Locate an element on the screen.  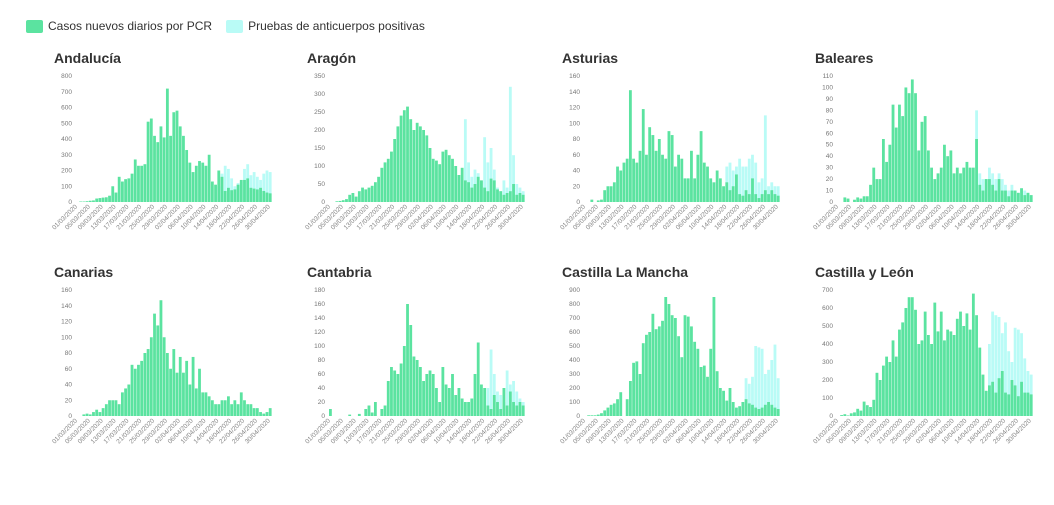
y-tick-label: 110 is located at coordinates (828, 76).